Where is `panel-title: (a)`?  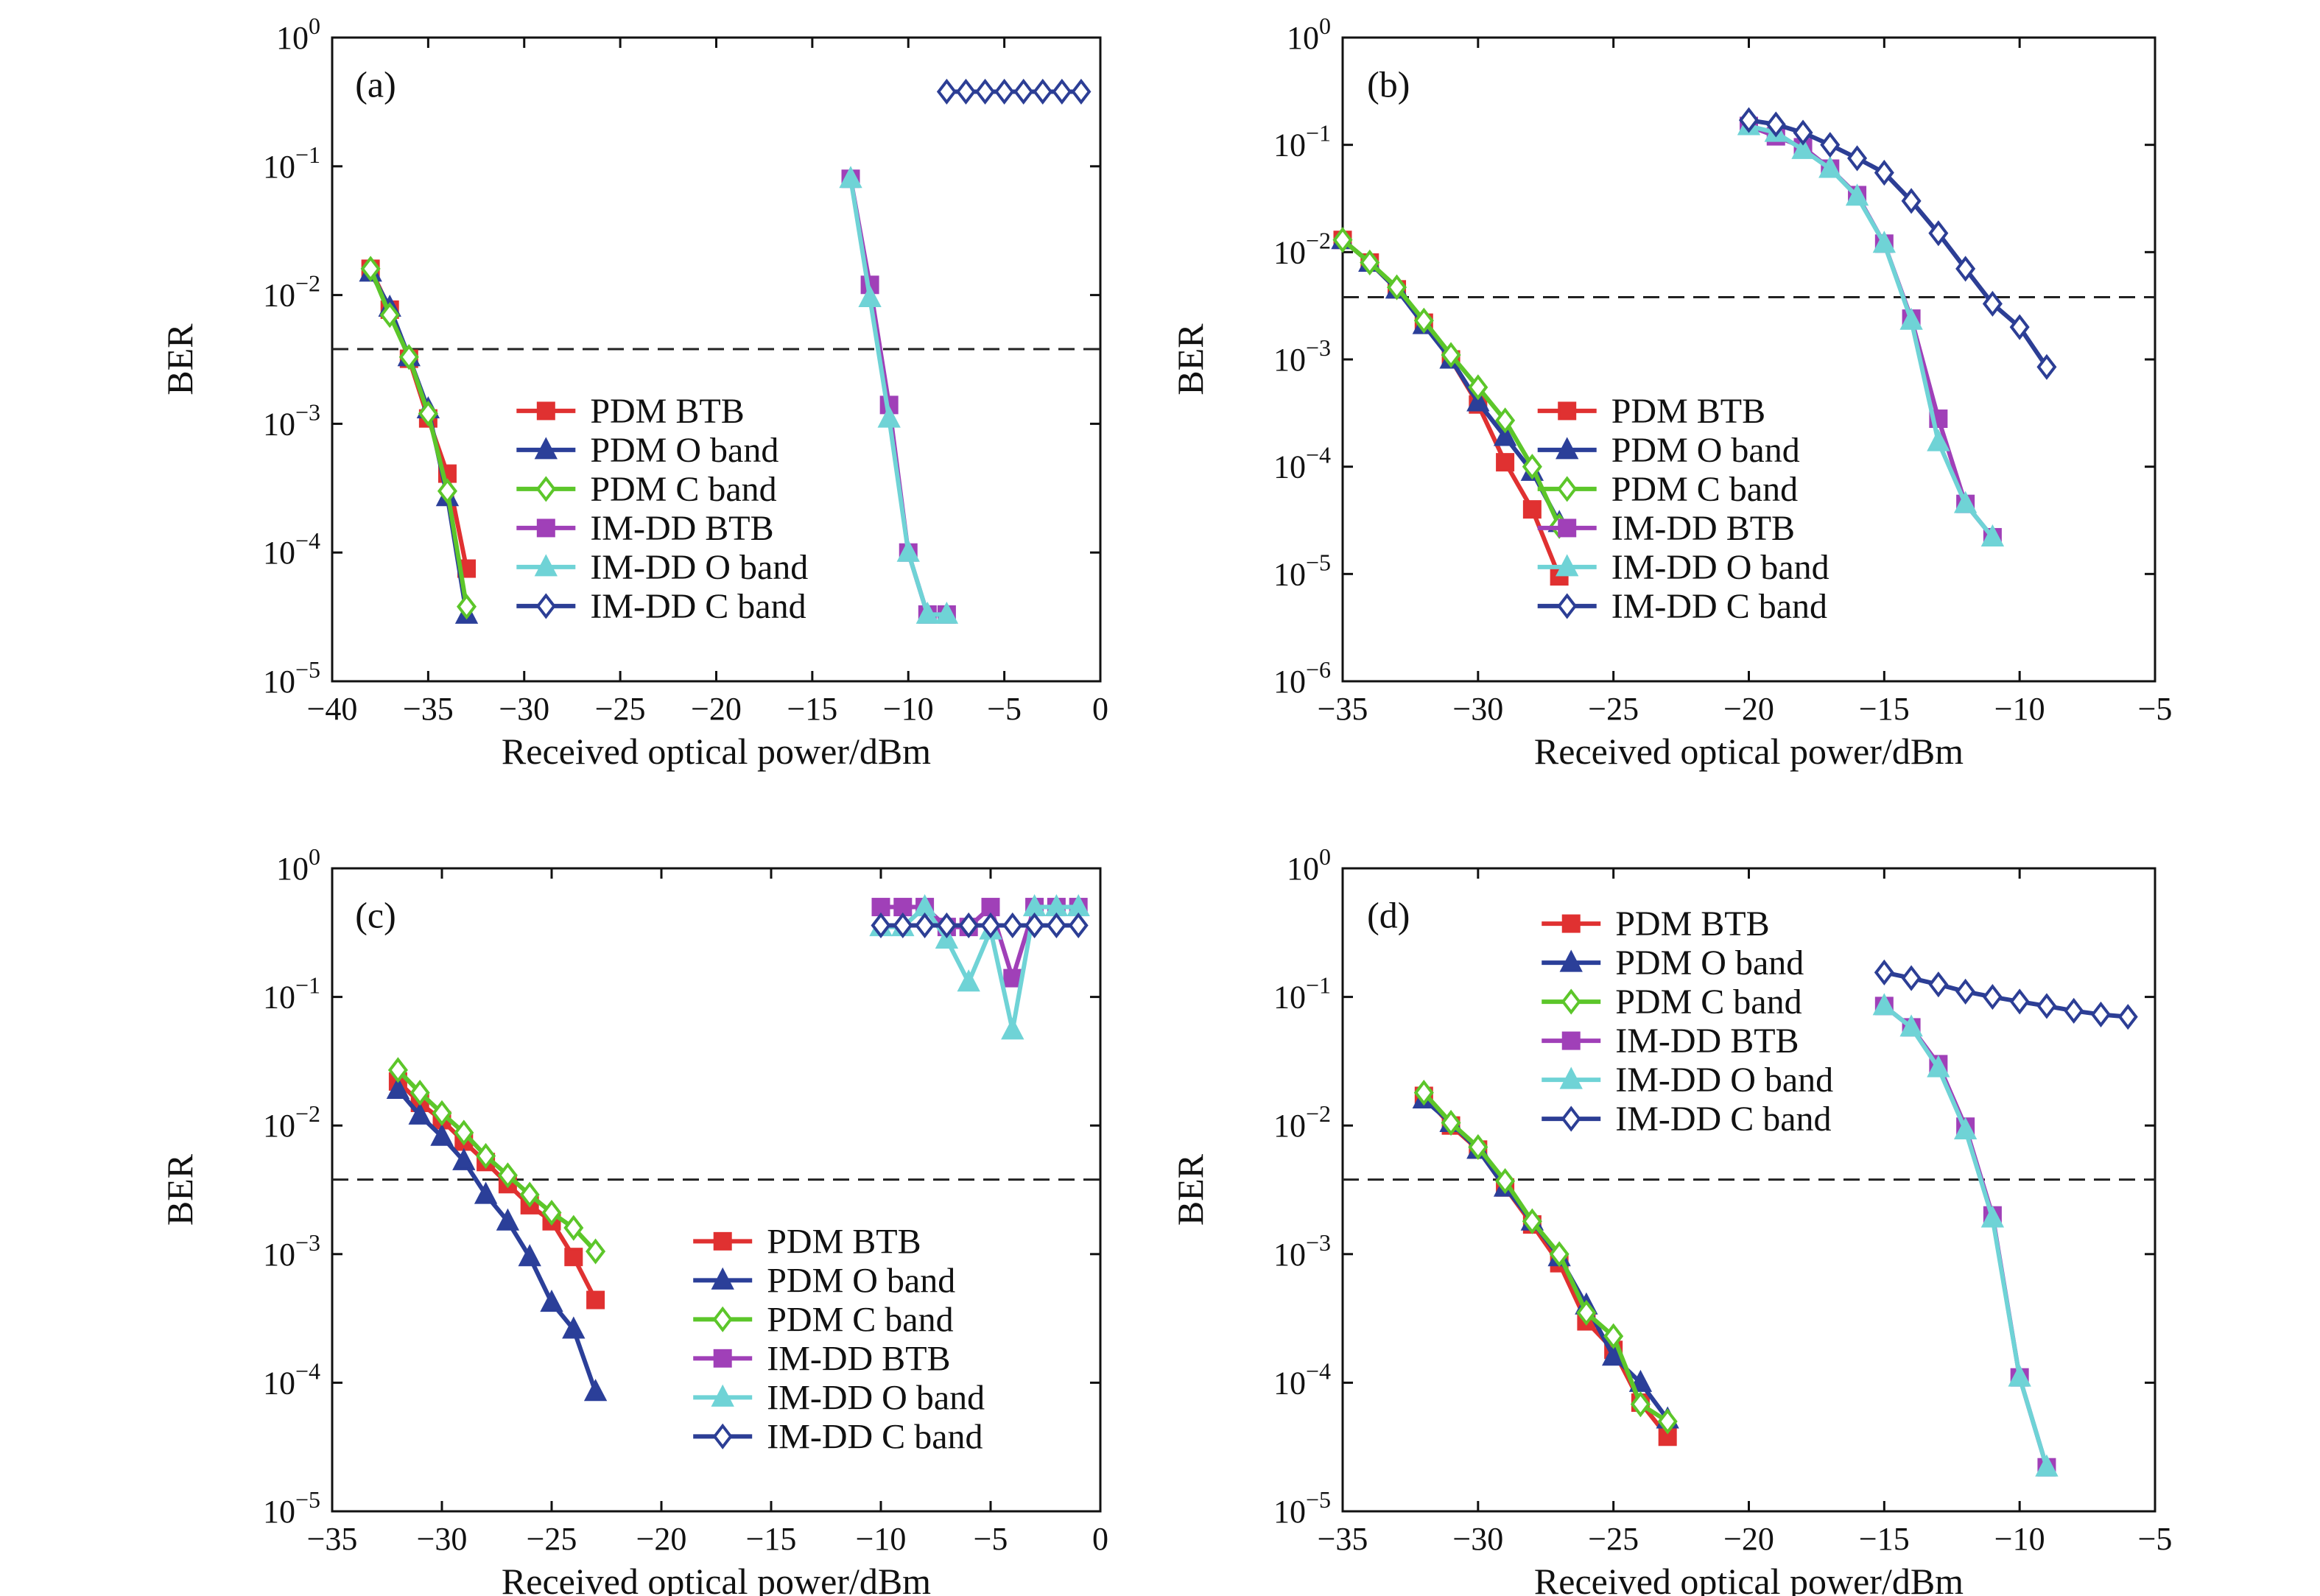 panel-title: (a) is located at coordinates (376, 84).